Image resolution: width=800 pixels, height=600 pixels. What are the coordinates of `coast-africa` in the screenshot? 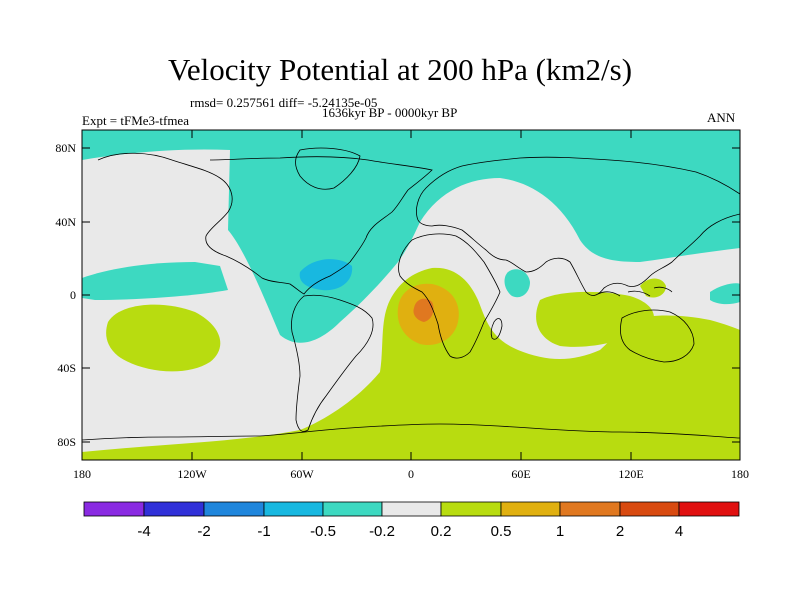 It's located at (449, 296).